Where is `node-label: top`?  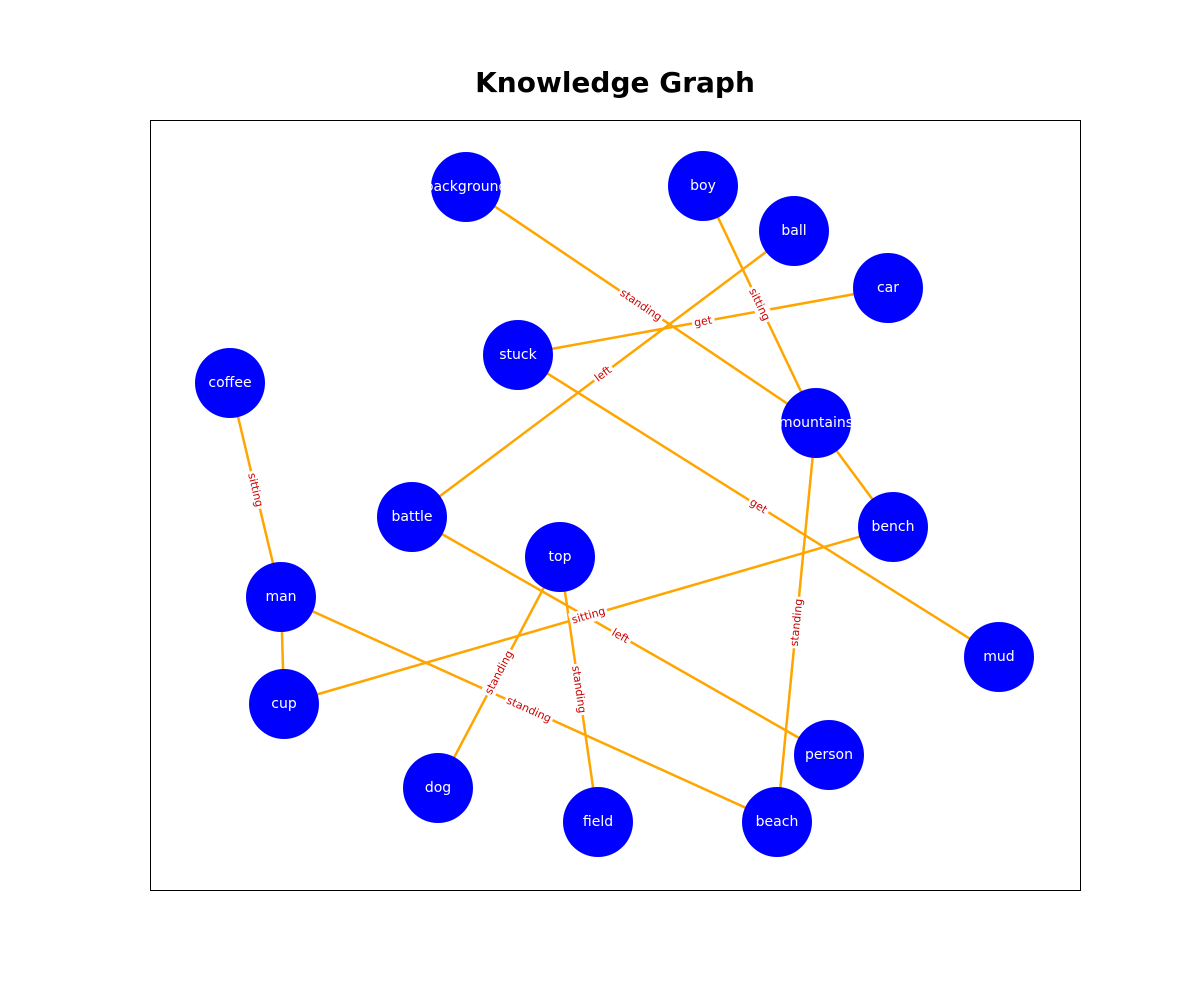 node-label: top is located at coordinates (560, 557).